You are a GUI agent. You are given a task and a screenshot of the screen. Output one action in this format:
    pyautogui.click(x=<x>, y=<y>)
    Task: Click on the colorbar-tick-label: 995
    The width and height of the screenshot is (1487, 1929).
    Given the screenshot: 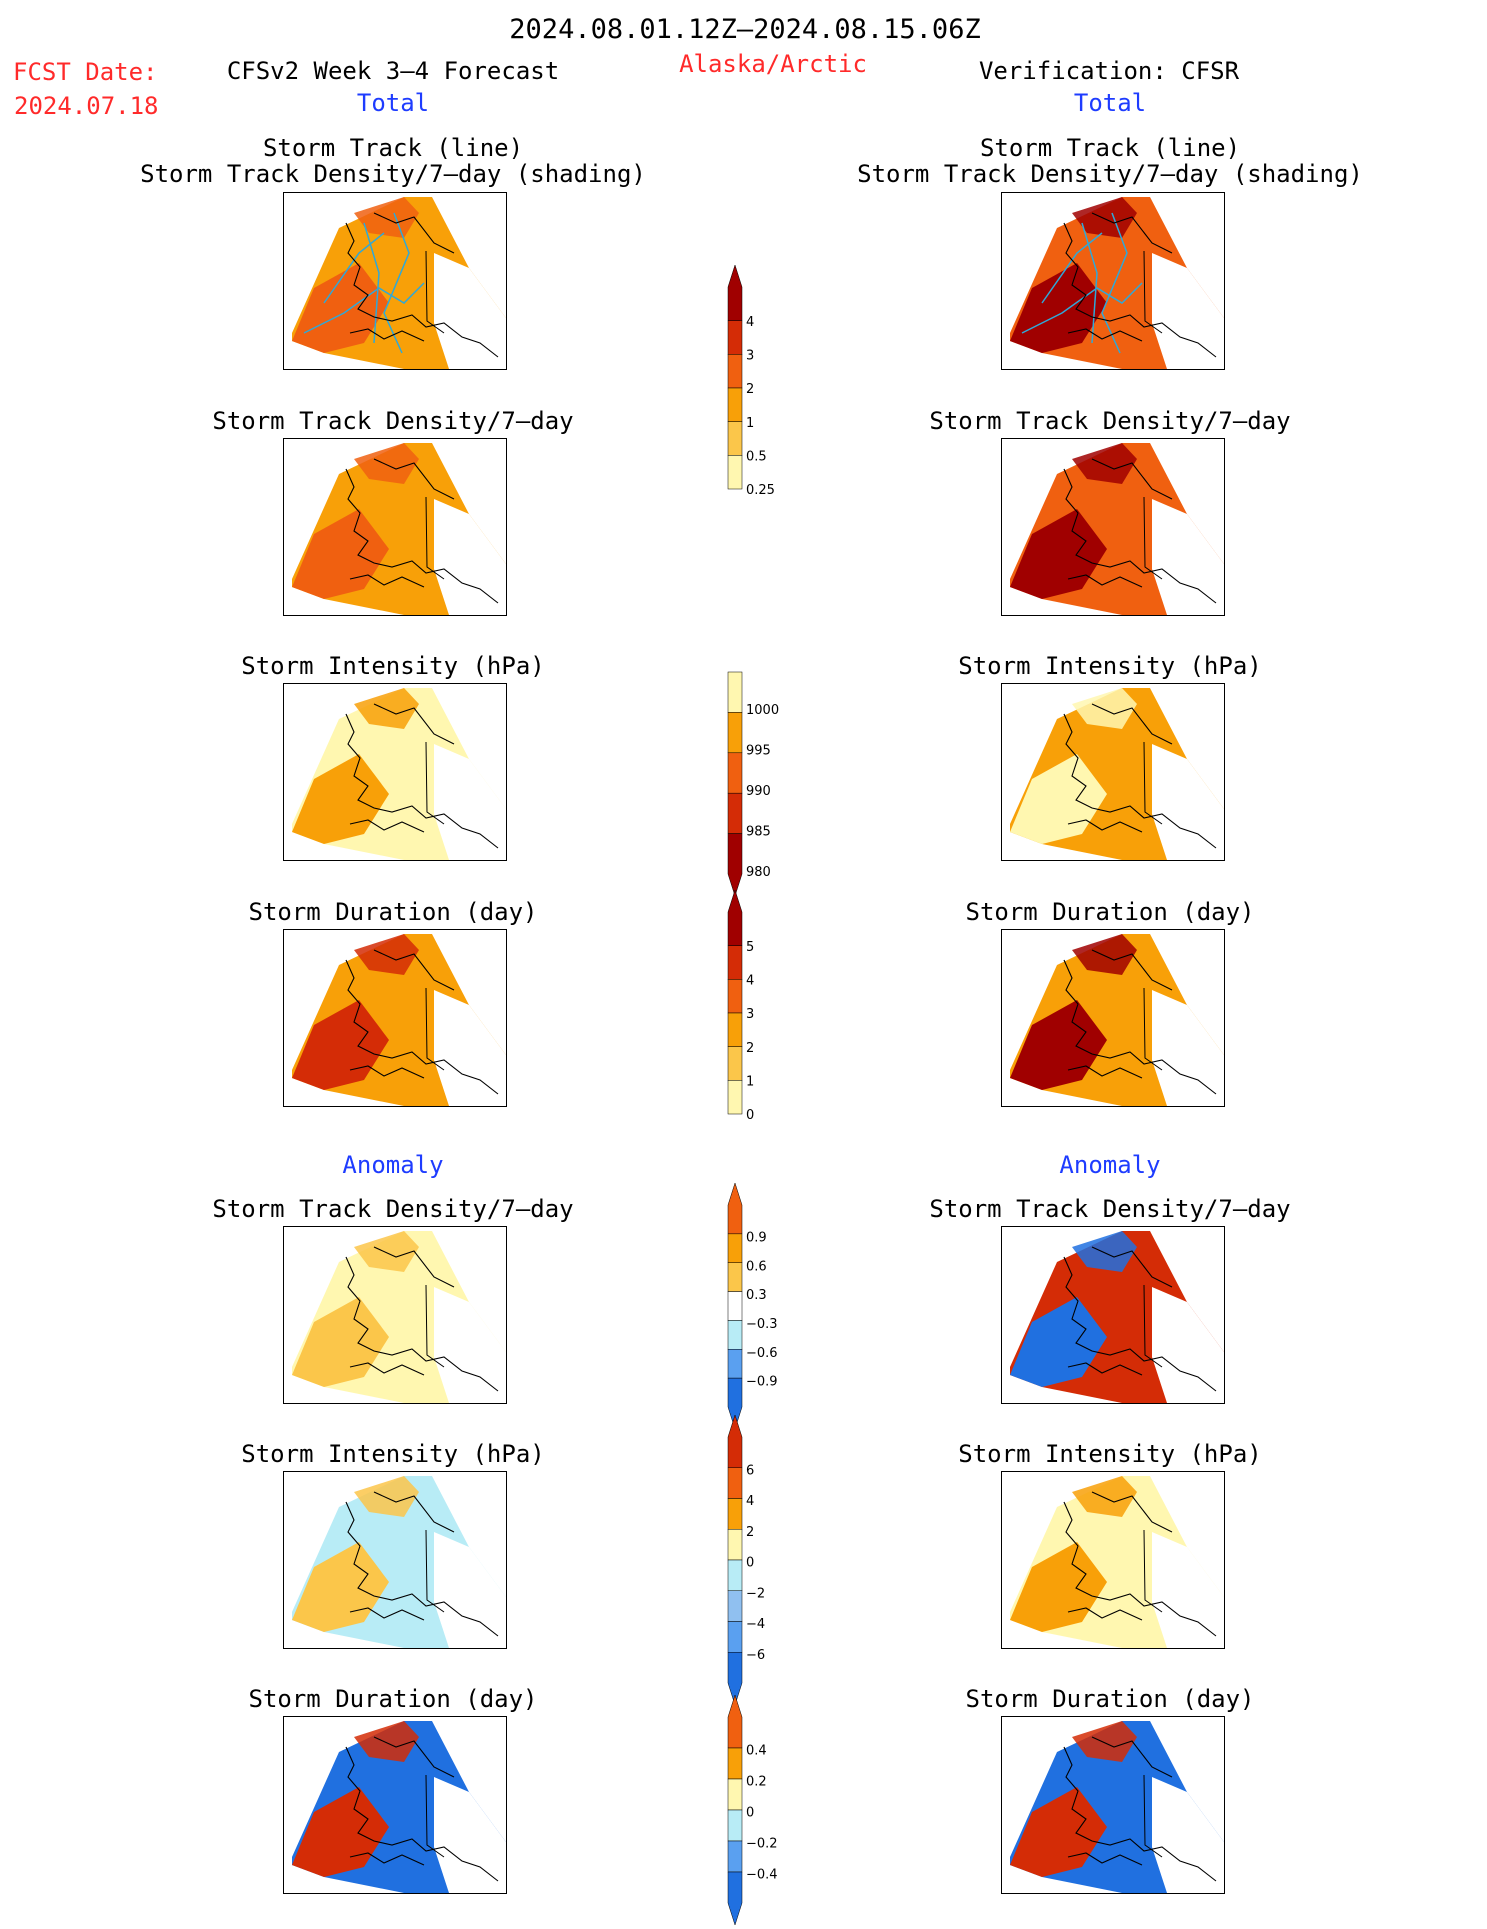 What is the action you would take?
    pyautogui.click(x=758, y=751)
    